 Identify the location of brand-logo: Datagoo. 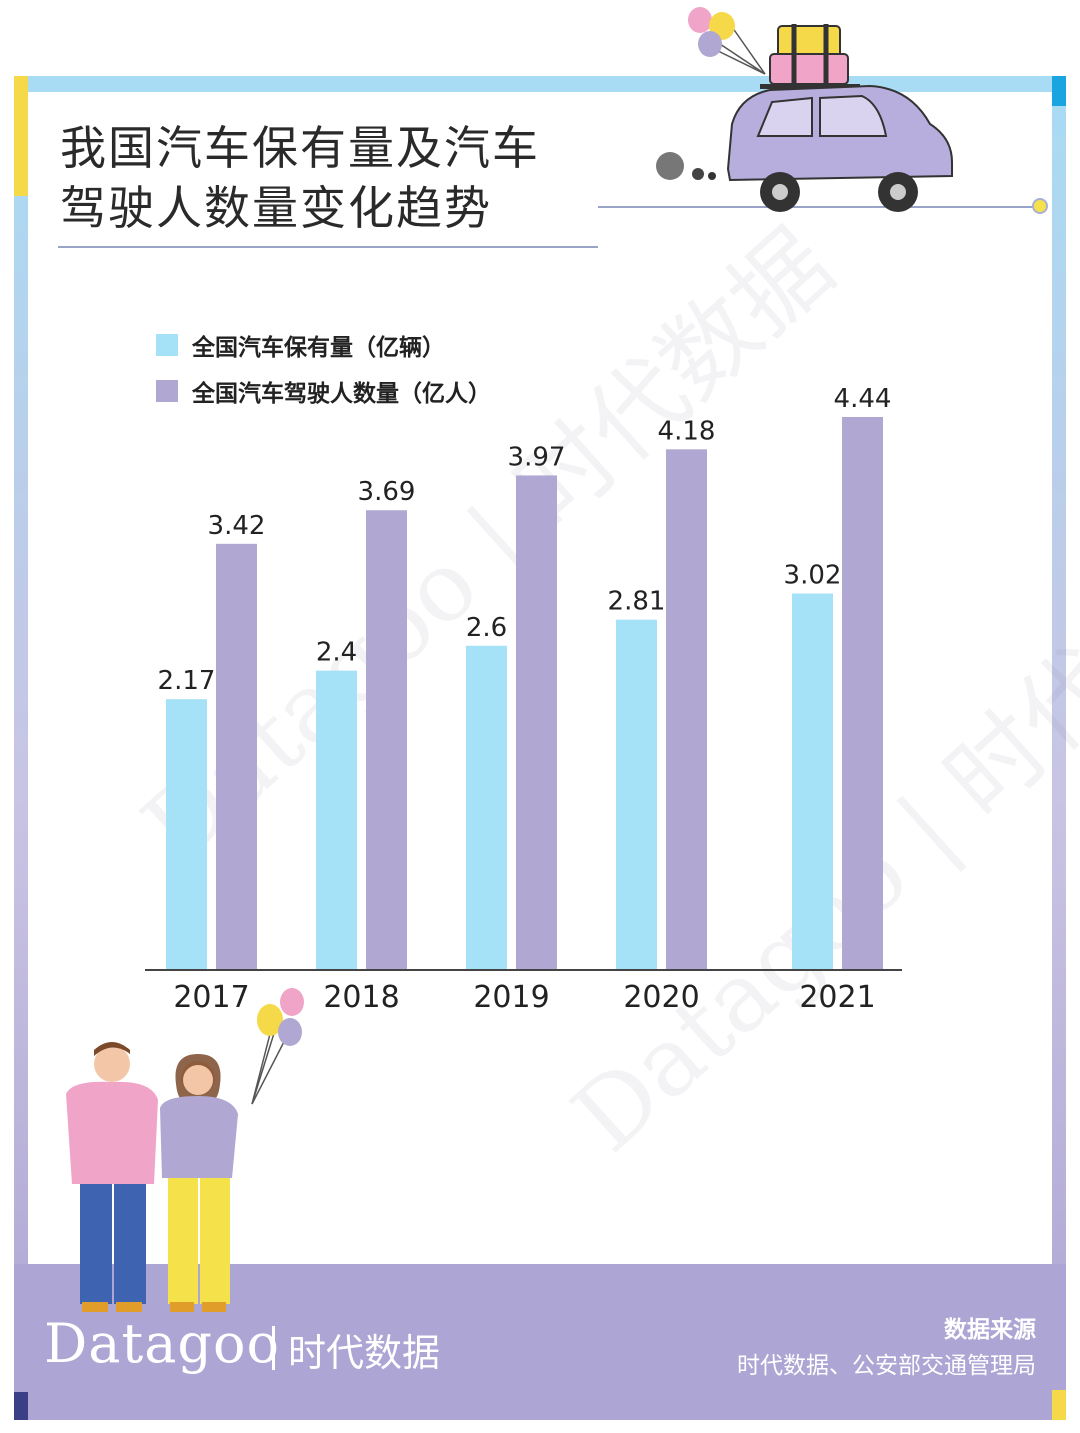
(162, 1343).